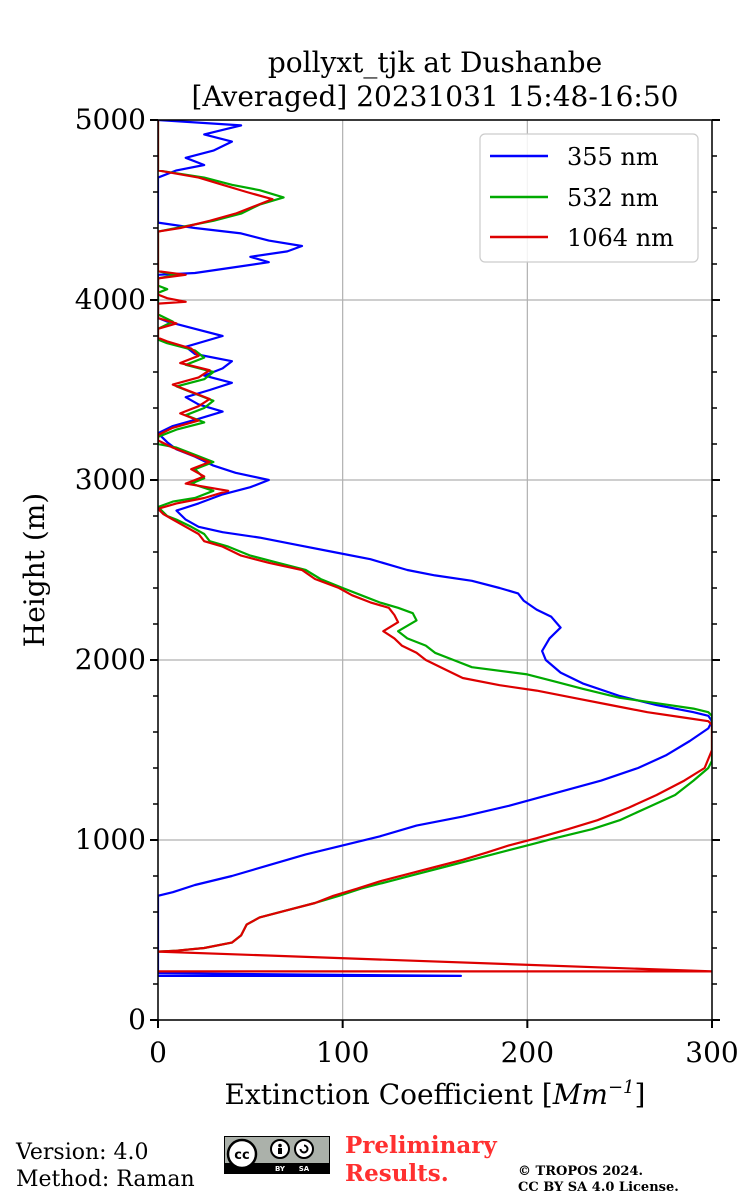 This screenshot has width=750, height=1200. I want to click on share-alike-arrow, so click(304, 1149).